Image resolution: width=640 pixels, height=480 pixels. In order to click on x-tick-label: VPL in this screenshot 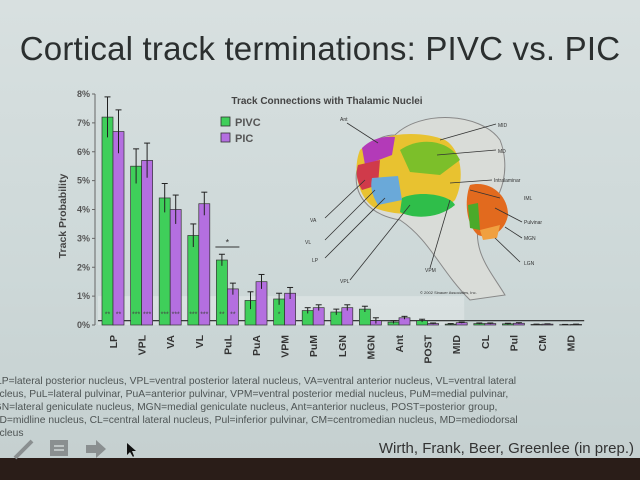, I will do `click(143, 344)`.